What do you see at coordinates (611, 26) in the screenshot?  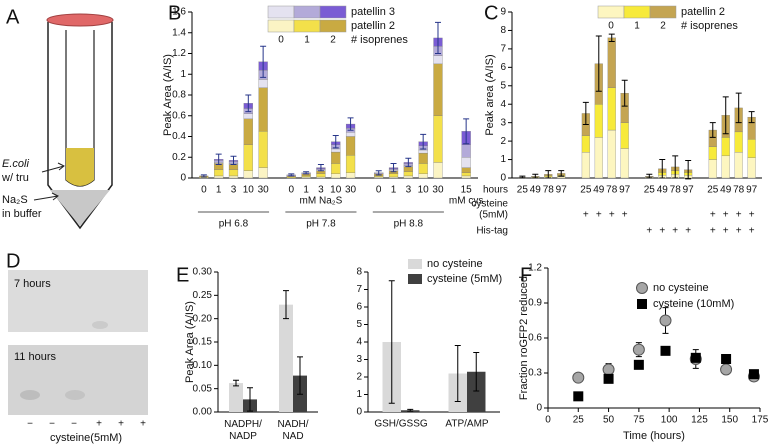 I see `legend-column: 0` at bounding box center [611, 26].